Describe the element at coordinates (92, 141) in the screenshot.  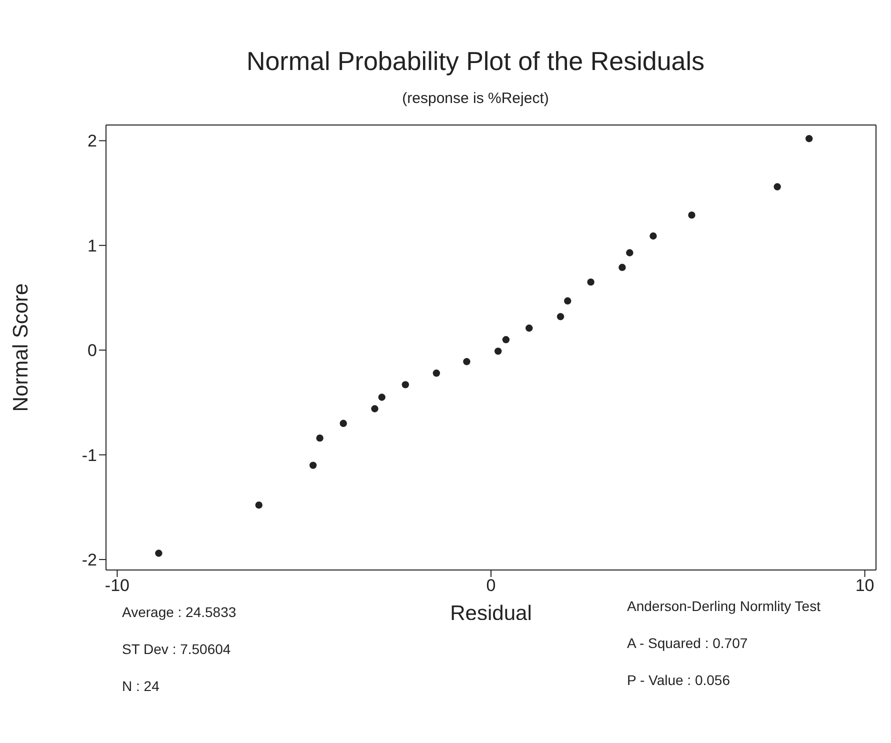
I see `y-tick-label: 2` at that location.